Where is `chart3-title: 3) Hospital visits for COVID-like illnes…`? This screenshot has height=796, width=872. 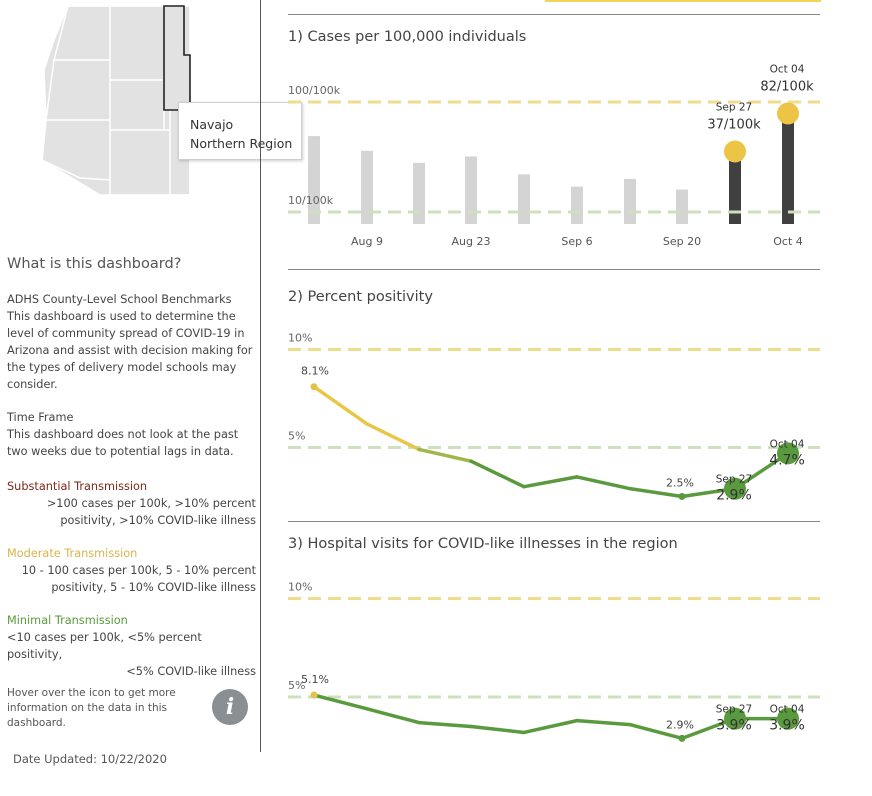 chart3-title: 3) Hospital visits for COVID-like illnes… is located at coordinates (483, 544).